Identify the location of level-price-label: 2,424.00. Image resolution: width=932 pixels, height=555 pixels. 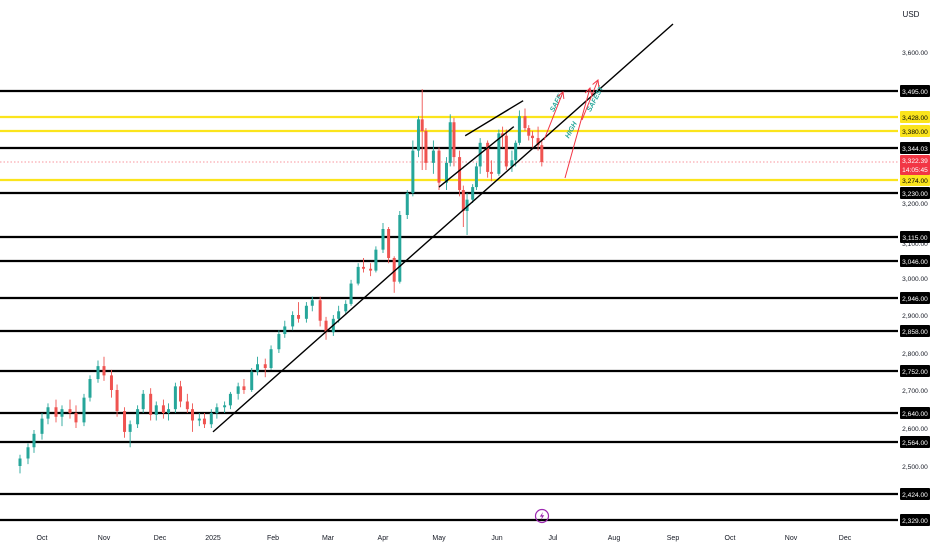
(915, 495).